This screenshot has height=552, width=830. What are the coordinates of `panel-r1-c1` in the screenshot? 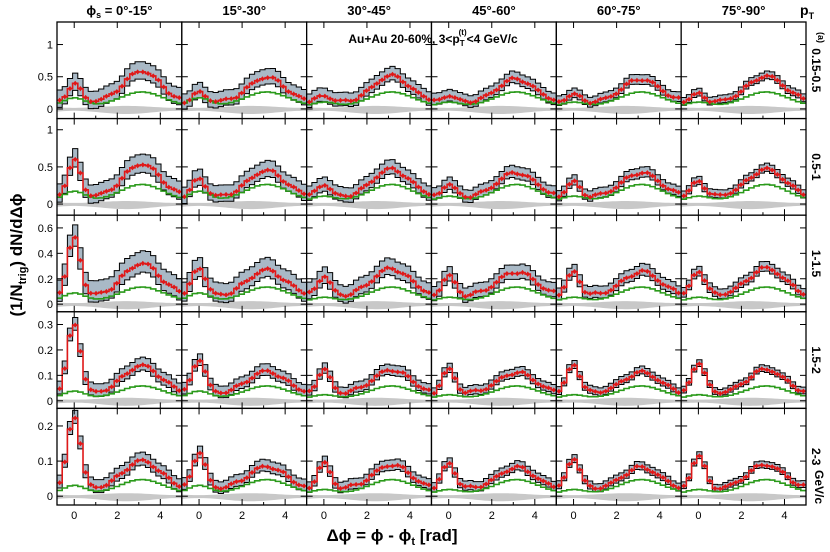 It's located at (244, 166).